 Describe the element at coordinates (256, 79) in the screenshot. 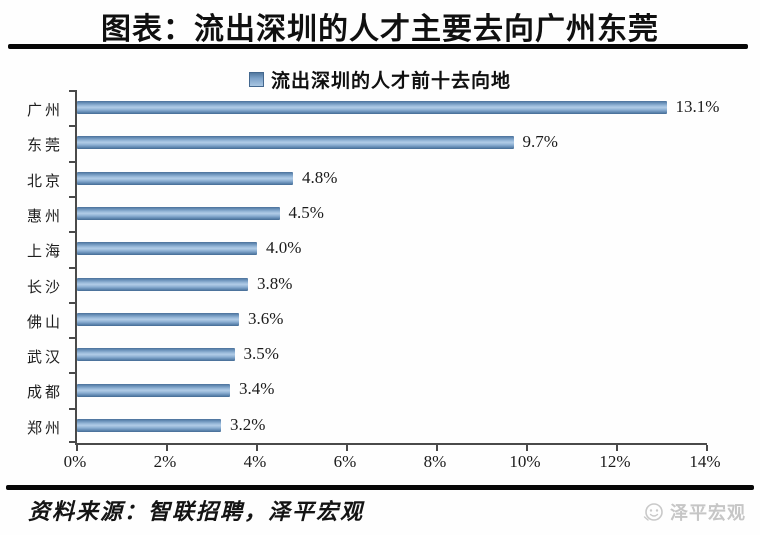

I see `legend-marker-icon` at that location.